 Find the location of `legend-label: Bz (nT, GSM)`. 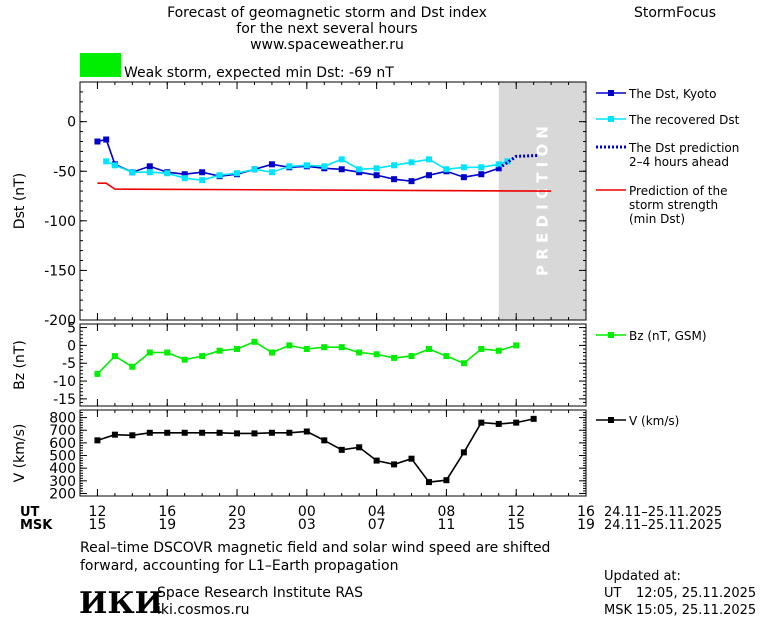

legend-label: Bz (nT, GSM) is located at coordinates (668, 336).